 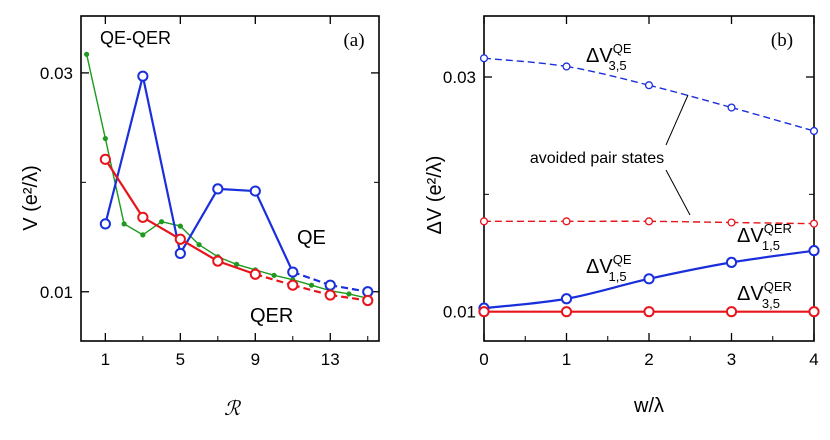 I want to click on panel-a-y-tick-label: 0.03, so click(x=56, y=73).